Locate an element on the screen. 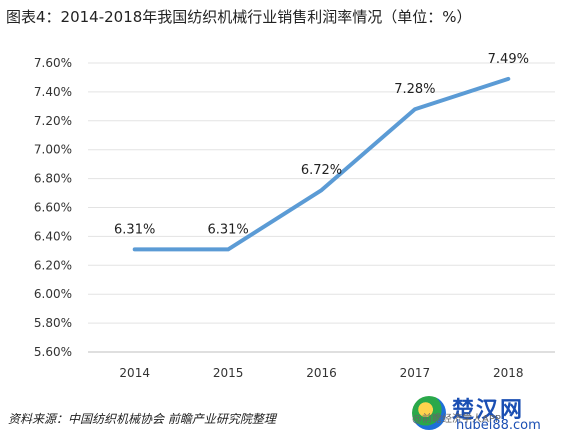 The width and height of the screenshot is (568, 439). watermark-brand: 楚汉网 is located at coordinates (488, 410).